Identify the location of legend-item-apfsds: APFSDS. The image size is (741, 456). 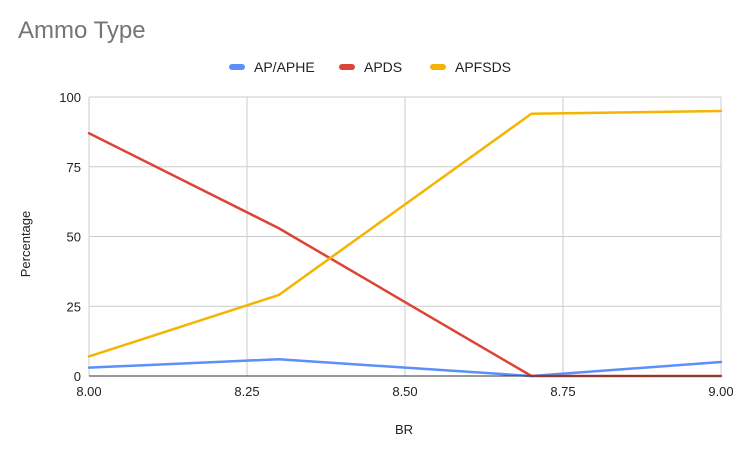
(470, 67).